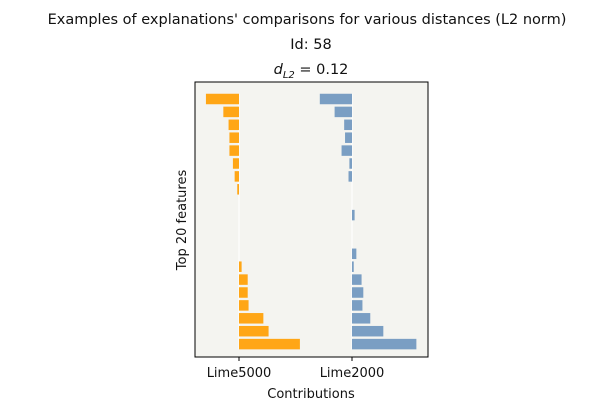 This screenshot has height=411, width=614. I want to click on chart-subtitle-id: Id: 58, so click(310, 45).